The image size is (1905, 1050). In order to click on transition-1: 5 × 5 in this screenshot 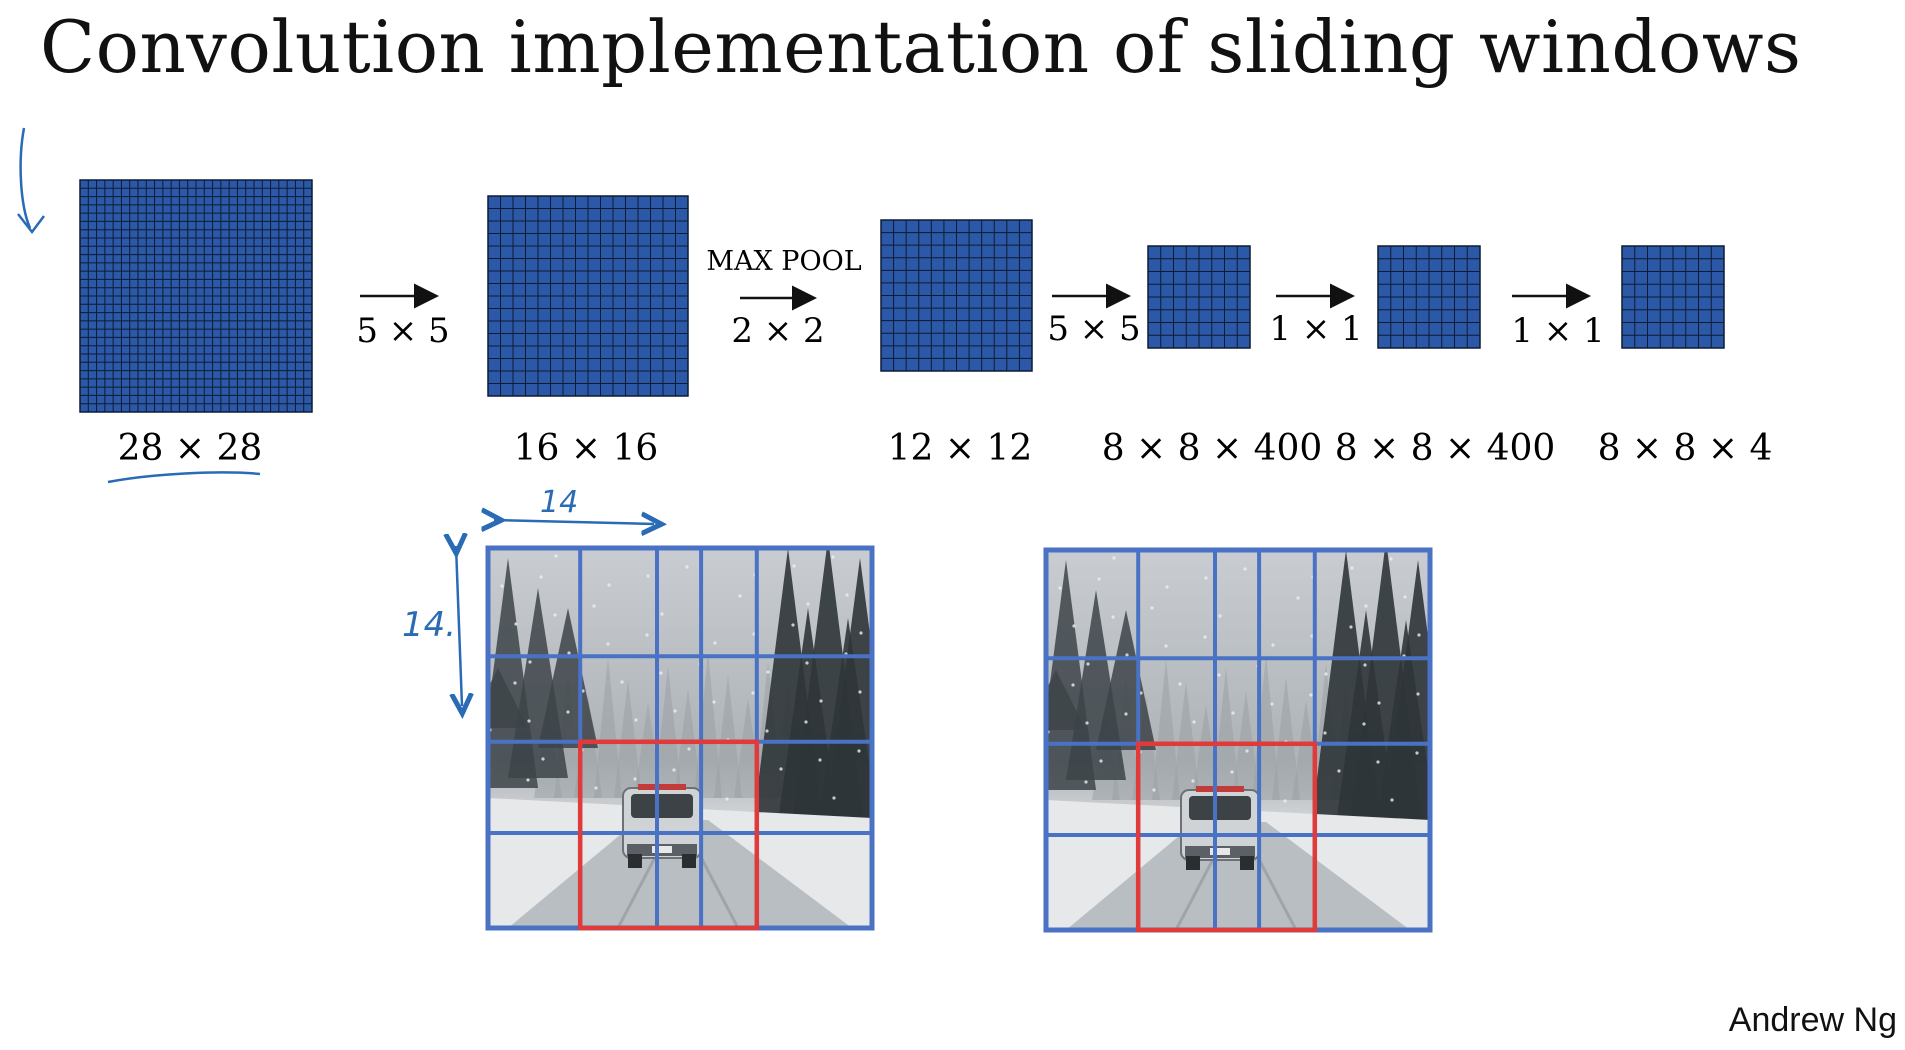, I will do `click(403, 317)`.